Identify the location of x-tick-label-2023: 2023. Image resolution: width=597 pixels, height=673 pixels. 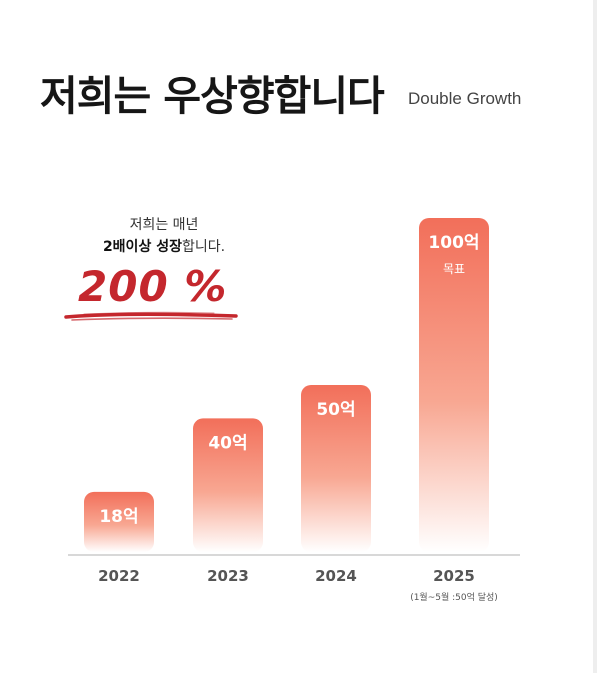
(228, 576).